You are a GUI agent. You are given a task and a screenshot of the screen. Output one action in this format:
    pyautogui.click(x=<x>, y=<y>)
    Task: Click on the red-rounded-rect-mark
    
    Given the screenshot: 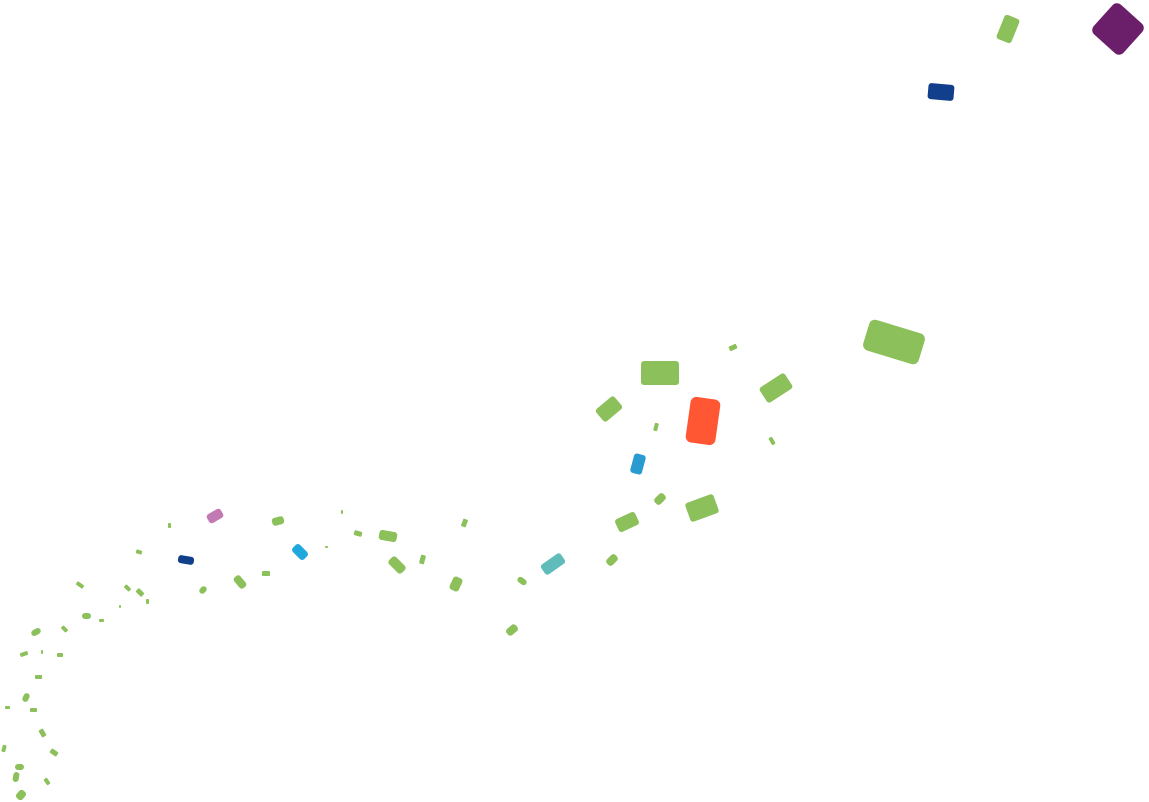 What is the action you would take?
    pyautogui.click(x=703, y=421)
    